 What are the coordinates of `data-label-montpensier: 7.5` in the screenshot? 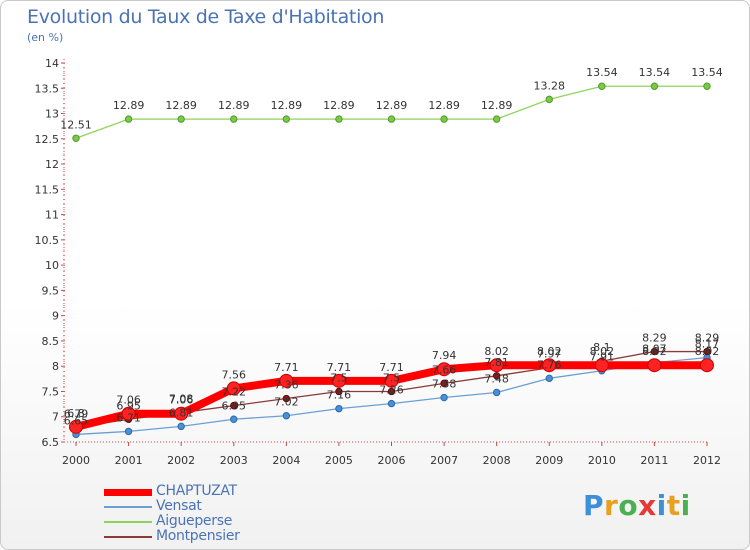 It's located at (392, 377).